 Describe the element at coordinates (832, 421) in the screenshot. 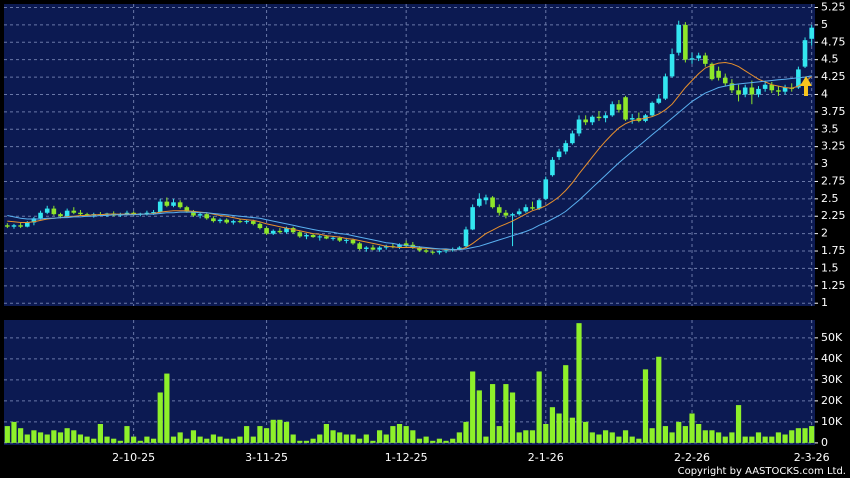

I see `y-tick-label: 10K` at that location.